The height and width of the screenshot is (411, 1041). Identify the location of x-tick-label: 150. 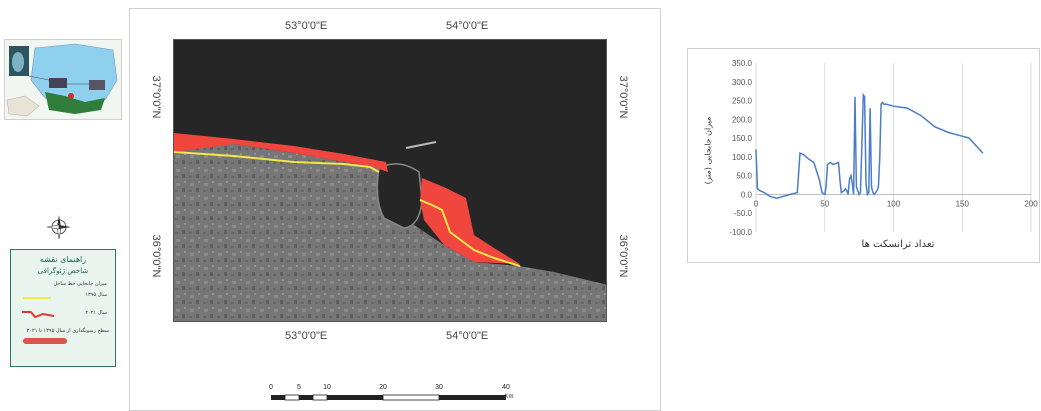
(963, 203).